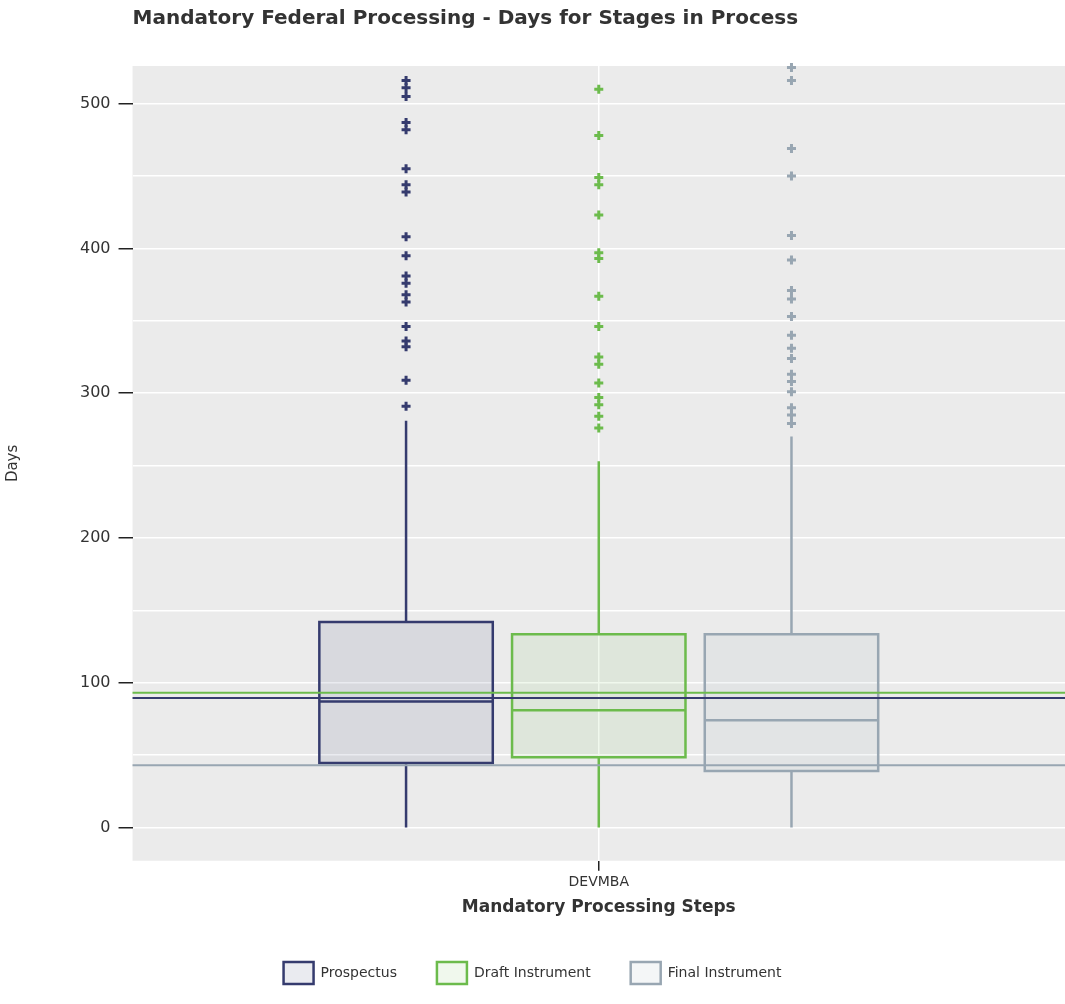  Describe the element at coordinates (105, 826) in the screenshot. I see `y-tick-label: 0` at that location.